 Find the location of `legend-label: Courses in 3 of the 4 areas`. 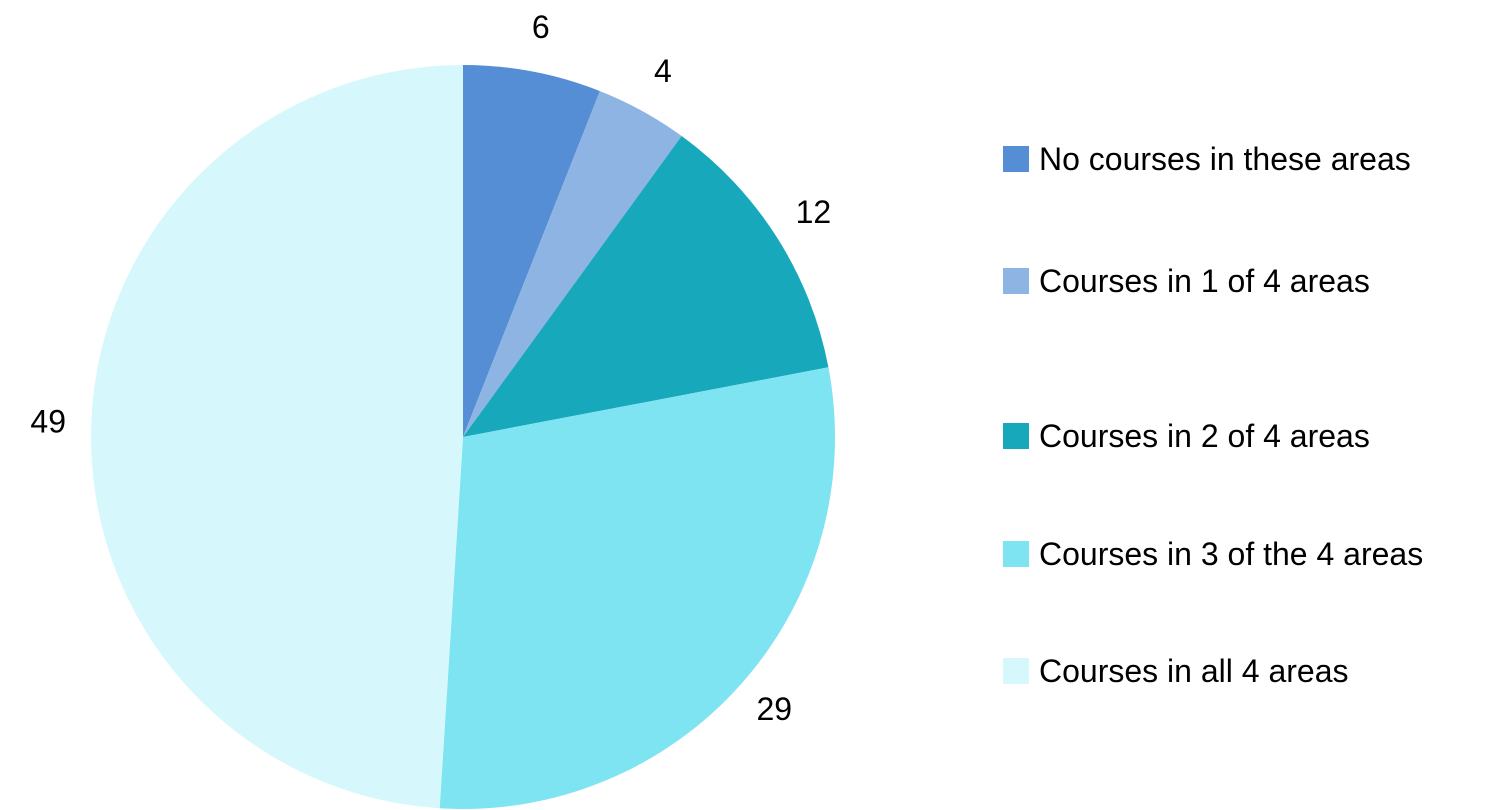

legend-label: Courses in 3 of the 4 areas is located at coordinates (1231, 554).